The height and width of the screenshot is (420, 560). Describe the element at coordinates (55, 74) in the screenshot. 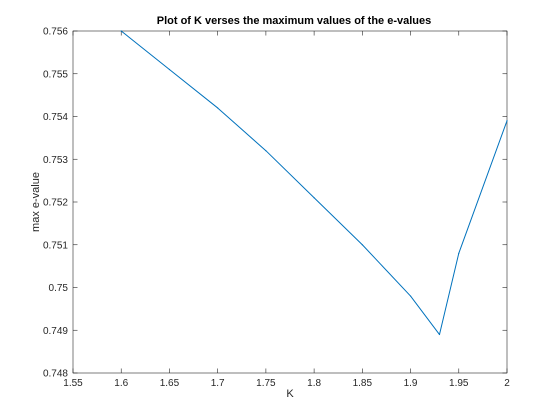

I see `y-tick-label: 0.755` at that location.